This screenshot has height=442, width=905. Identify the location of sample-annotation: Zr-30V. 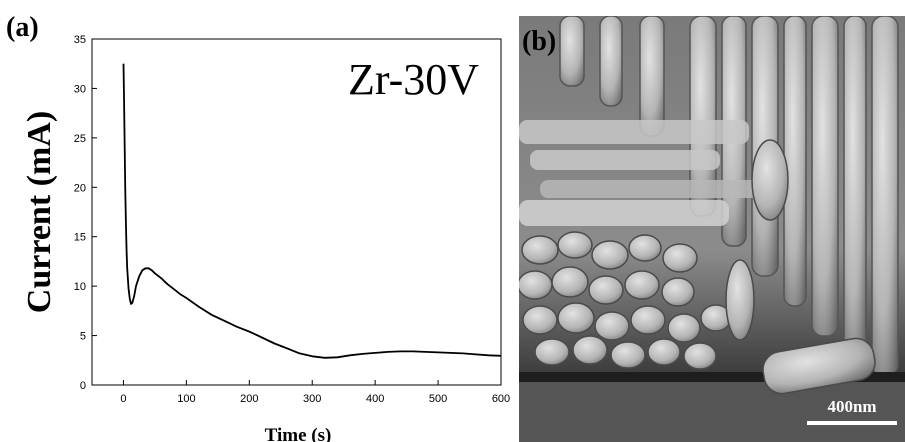
(413, 79).